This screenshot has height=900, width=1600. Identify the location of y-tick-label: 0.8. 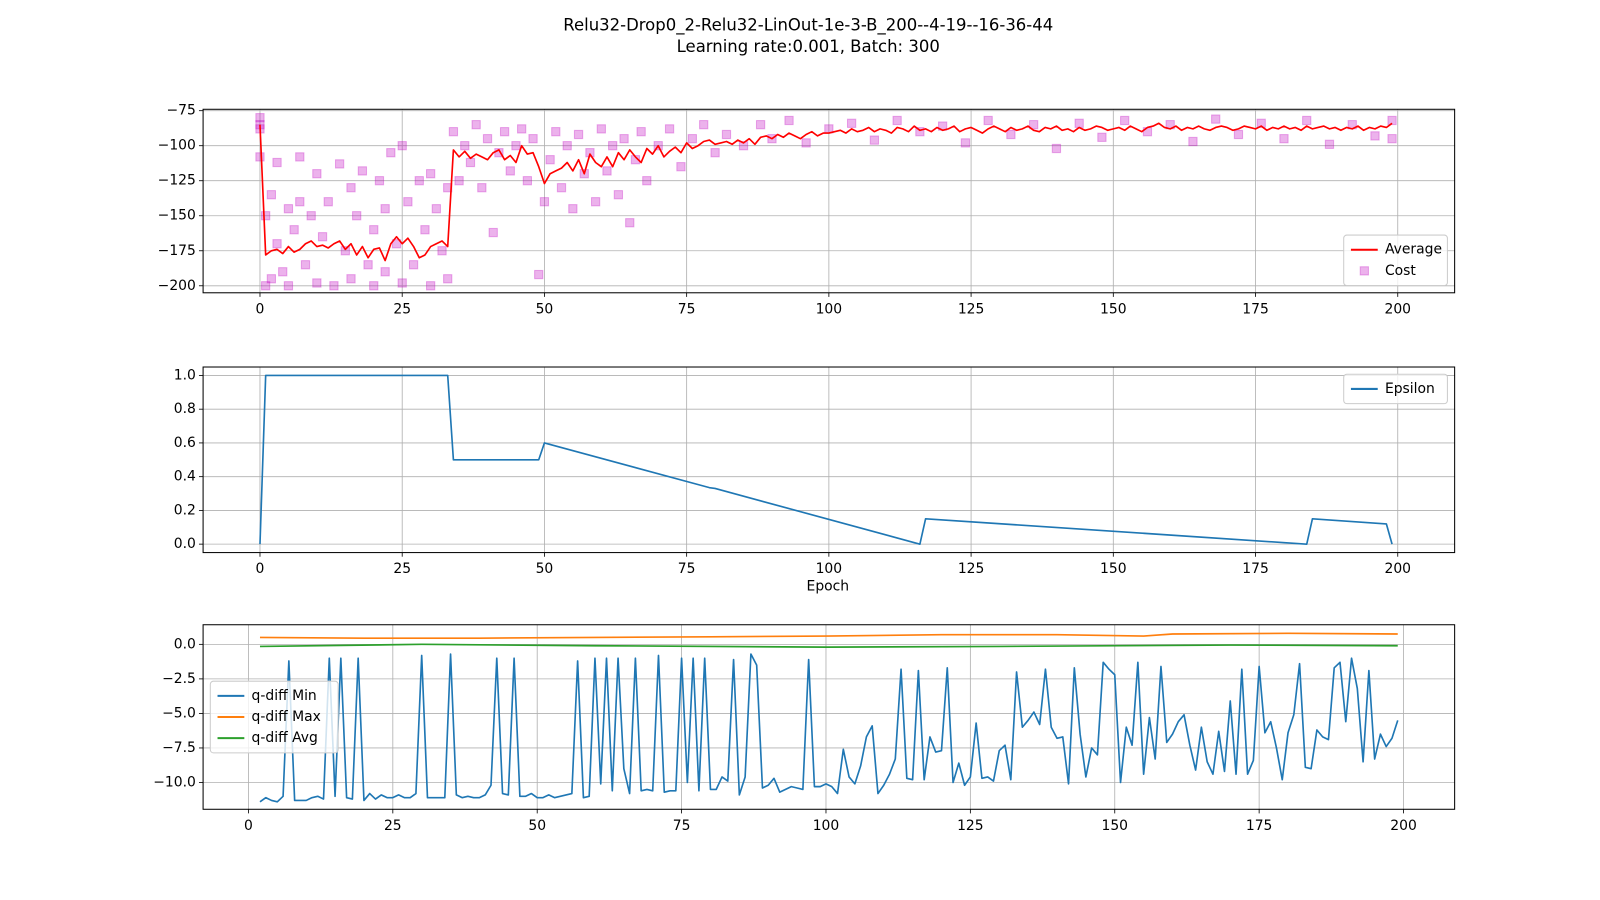
(185, 409).